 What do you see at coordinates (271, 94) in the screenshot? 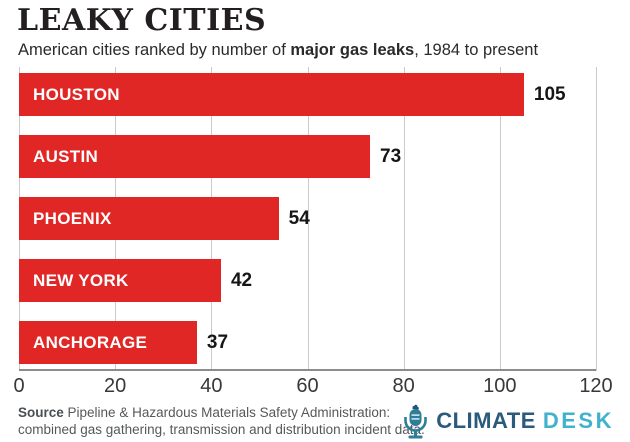
I see `bar-houston: HOUSTON` at bounding box center [271, 94].